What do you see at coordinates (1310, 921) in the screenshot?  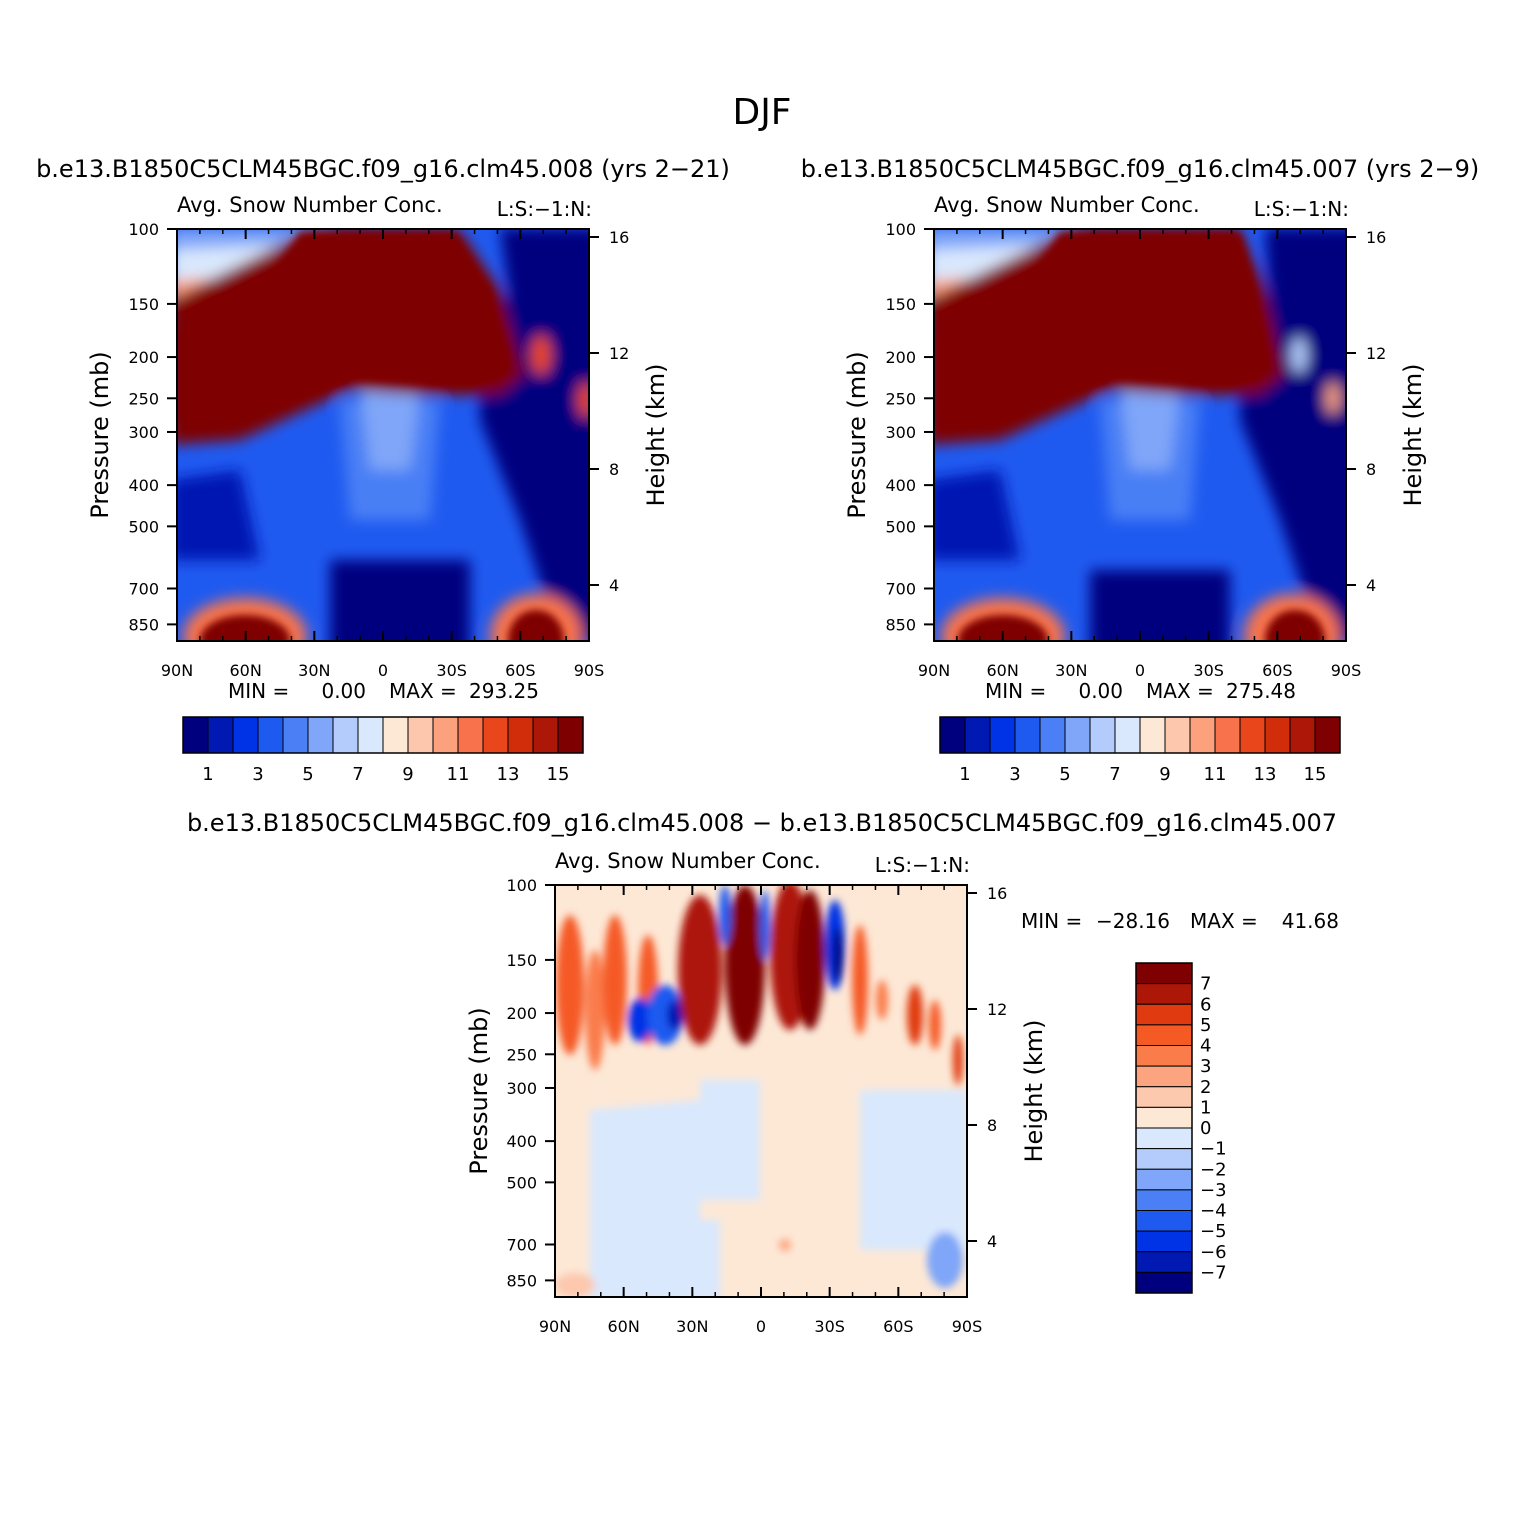 I see `panel-3-max-value: 41.68` at bounding box center [1310, 921].